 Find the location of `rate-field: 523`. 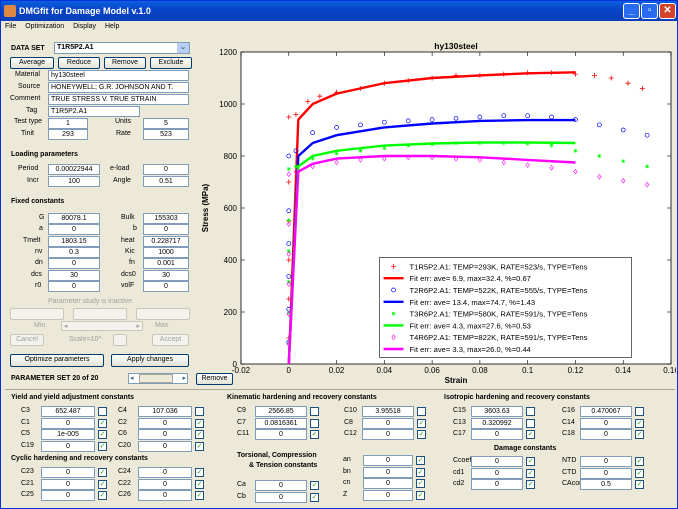

rate-field: 523 is located at coordinates (166, 134).